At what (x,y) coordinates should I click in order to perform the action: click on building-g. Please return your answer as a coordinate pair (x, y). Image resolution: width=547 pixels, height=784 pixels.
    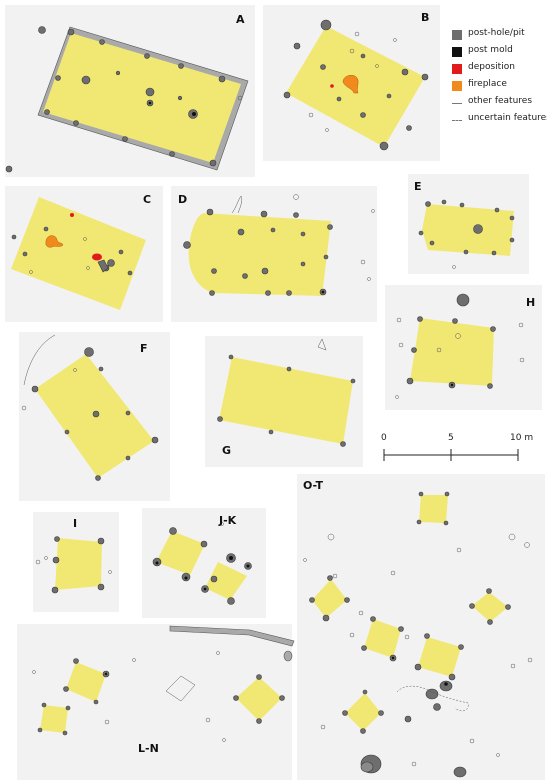
    Looking at the image, I should click on (286, 392).